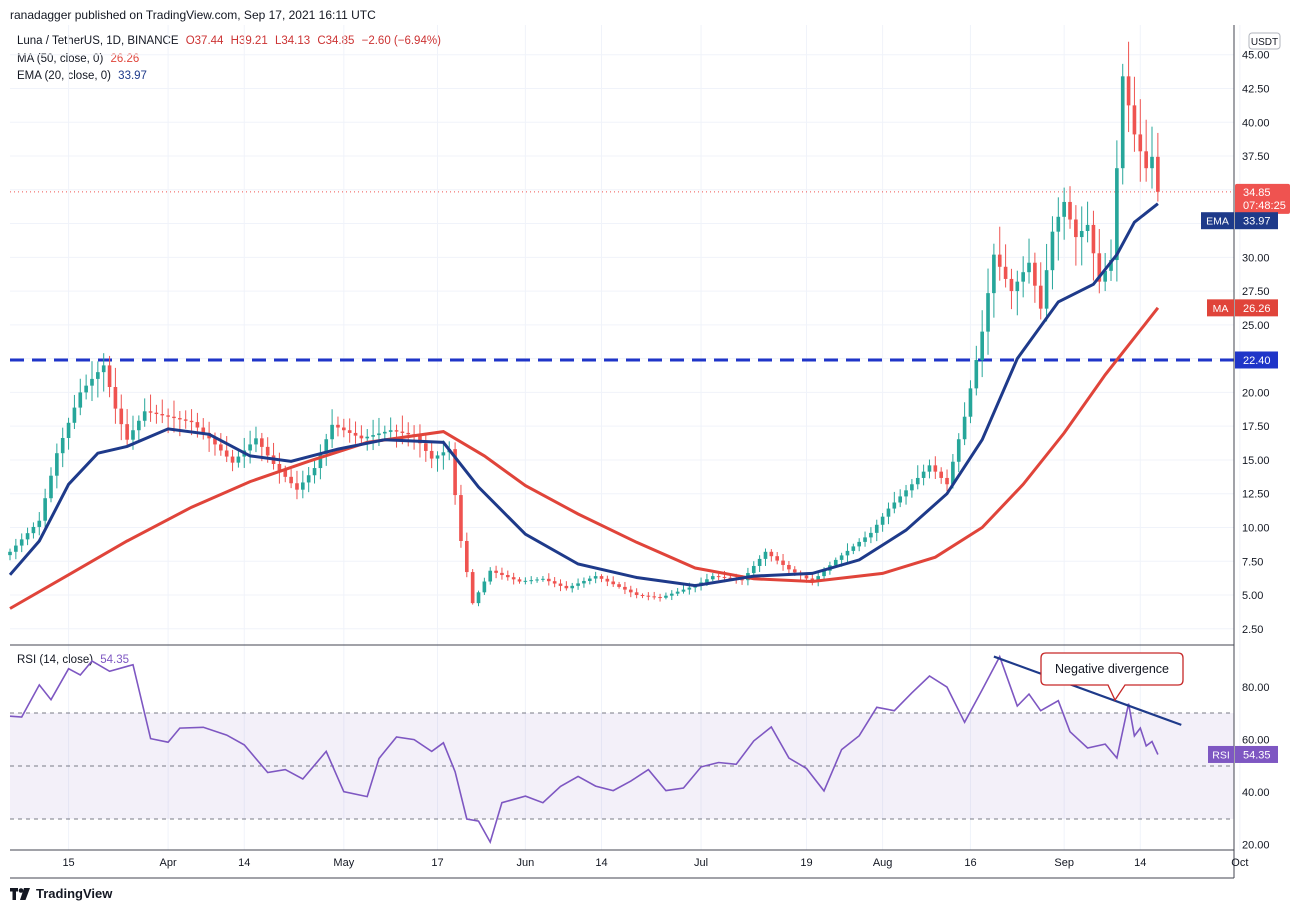  I want to click on divergence-callout: Negative divergence, so click(1112, 677).